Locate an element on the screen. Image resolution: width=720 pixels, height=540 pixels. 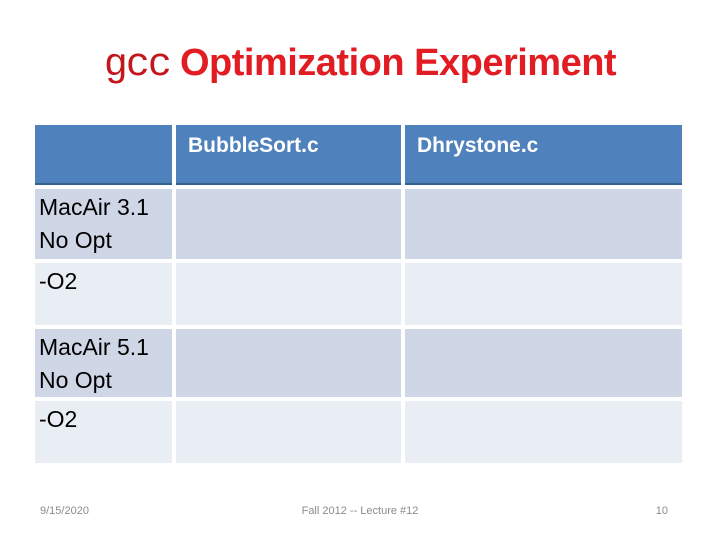
row-label-macair31-o2: -O2 is located at coordinates (103, 294).